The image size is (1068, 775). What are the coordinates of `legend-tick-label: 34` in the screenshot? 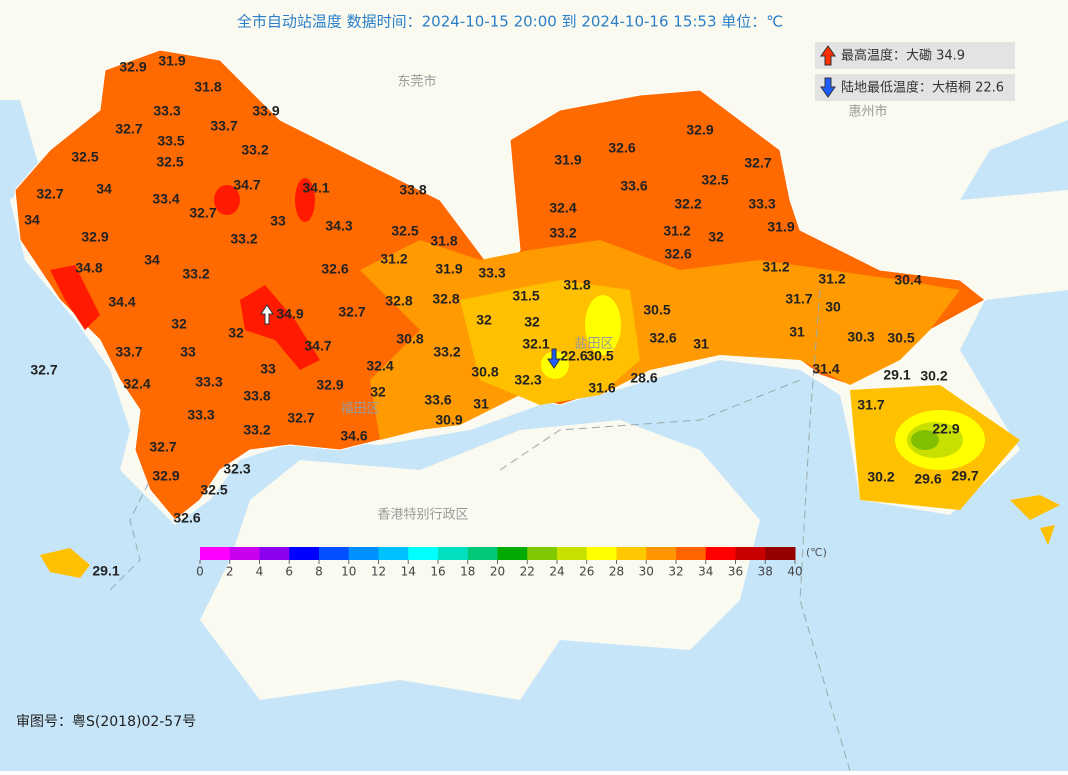 It's located at (705, 572).